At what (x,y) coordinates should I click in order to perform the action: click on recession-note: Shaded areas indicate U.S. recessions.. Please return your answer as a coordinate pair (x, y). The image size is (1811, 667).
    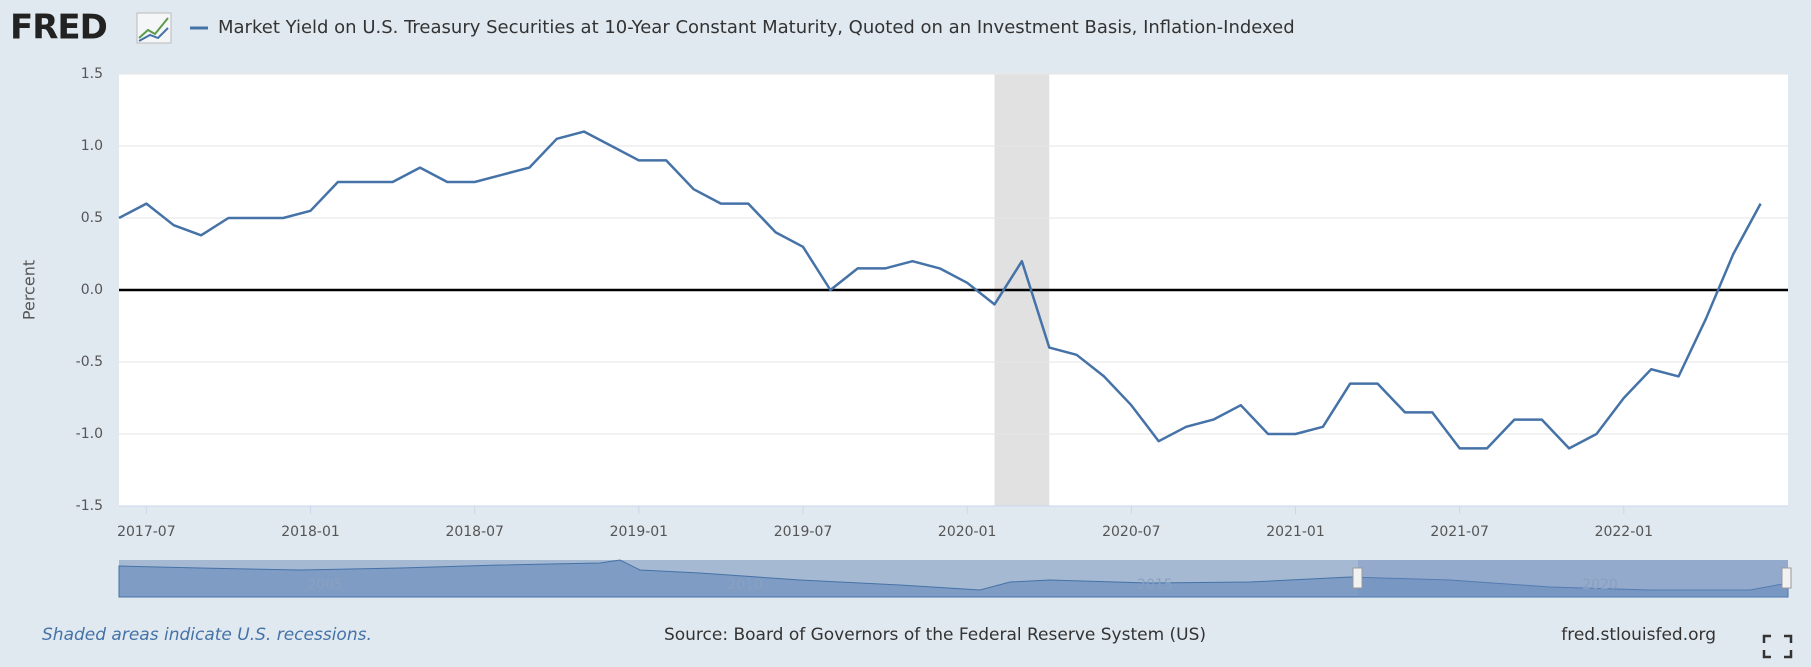
    Looking at the image, I should click on (207, 635).